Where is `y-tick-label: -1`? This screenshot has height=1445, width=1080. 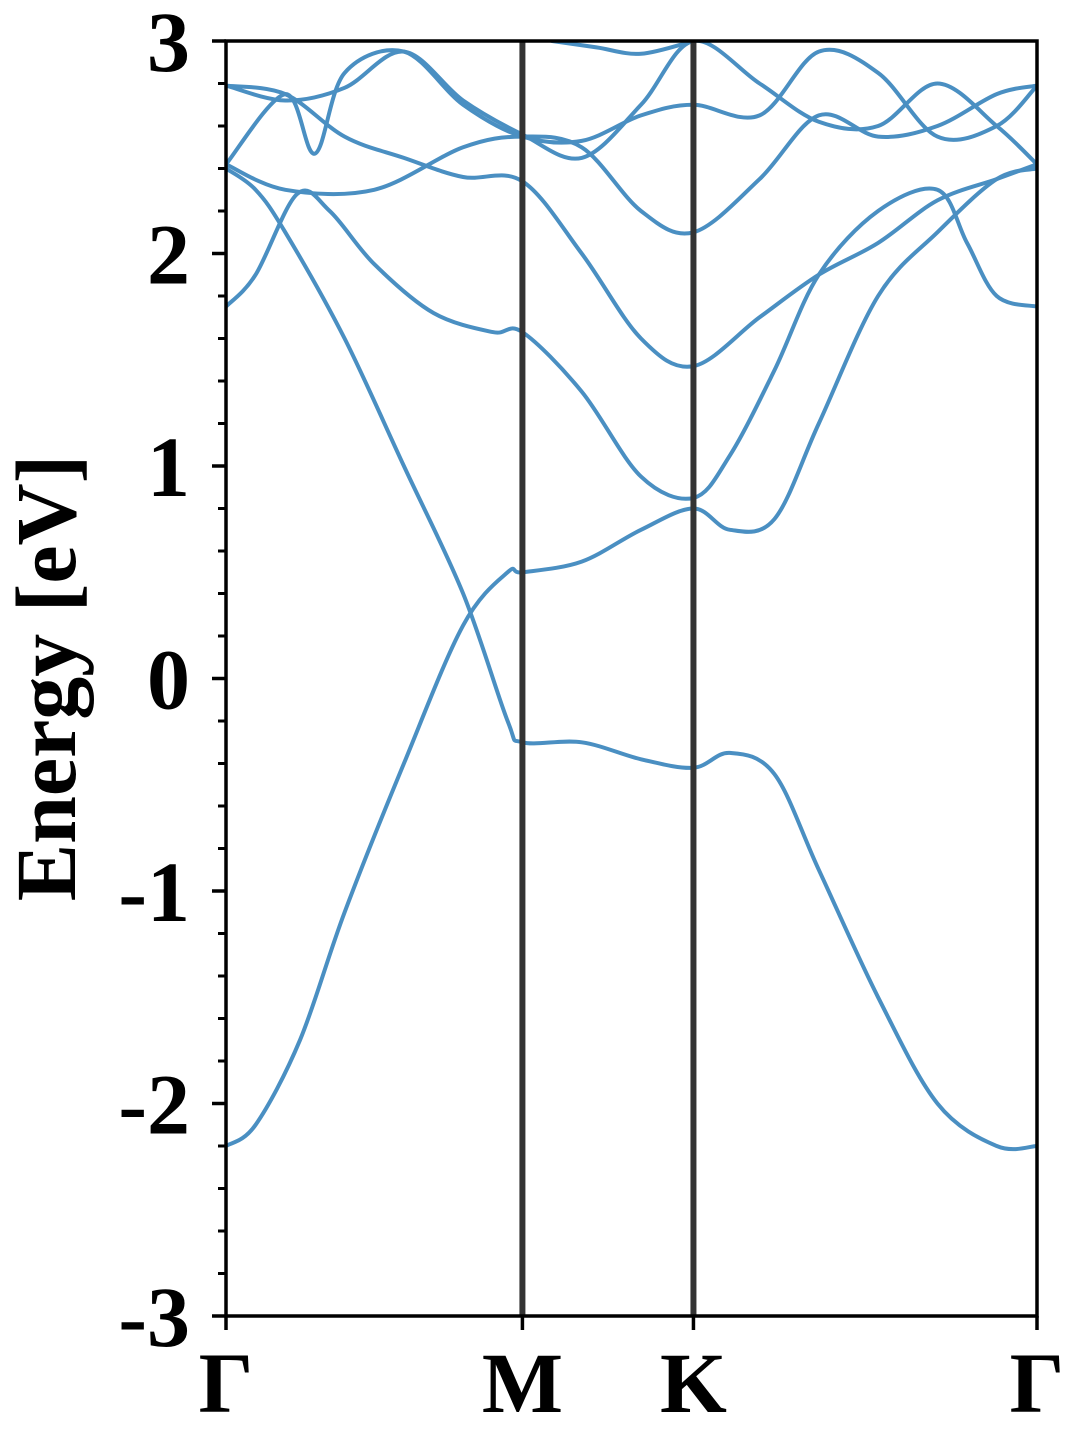
y-tick-label: -1 is located at coordinates (154, 892).